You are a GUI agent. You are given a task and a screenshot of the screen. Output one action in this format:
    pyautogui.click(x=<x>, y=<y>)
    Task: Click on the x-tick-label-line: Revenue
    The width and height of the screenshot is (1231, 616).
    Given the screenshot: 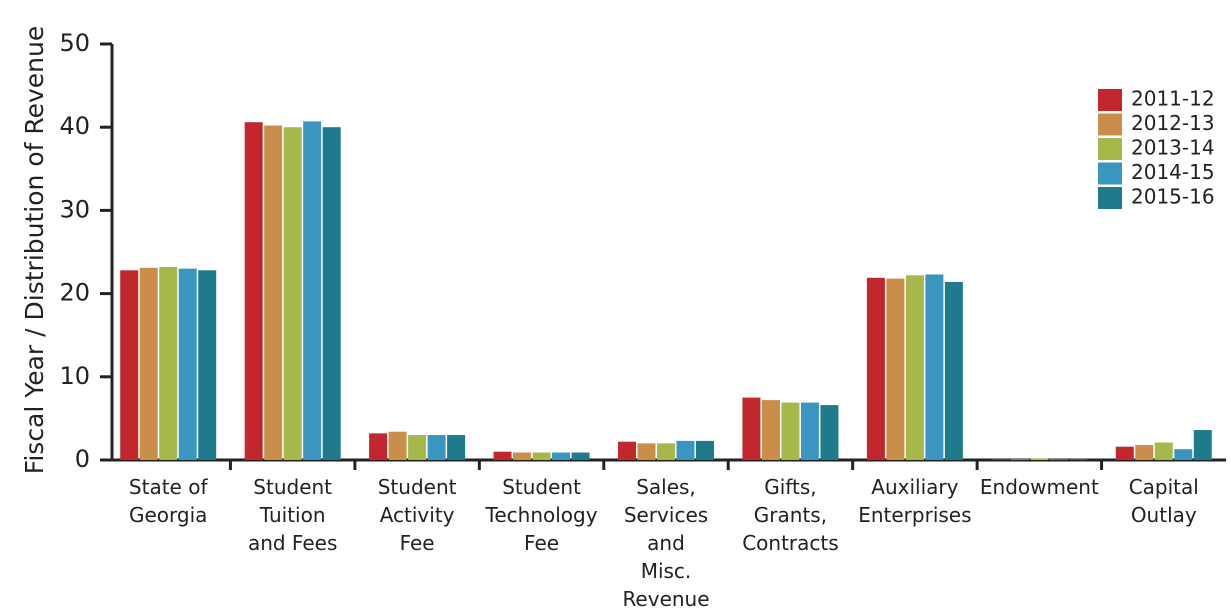 What is the action you would take?
    pyautogui.click(x=665, y=599)
    